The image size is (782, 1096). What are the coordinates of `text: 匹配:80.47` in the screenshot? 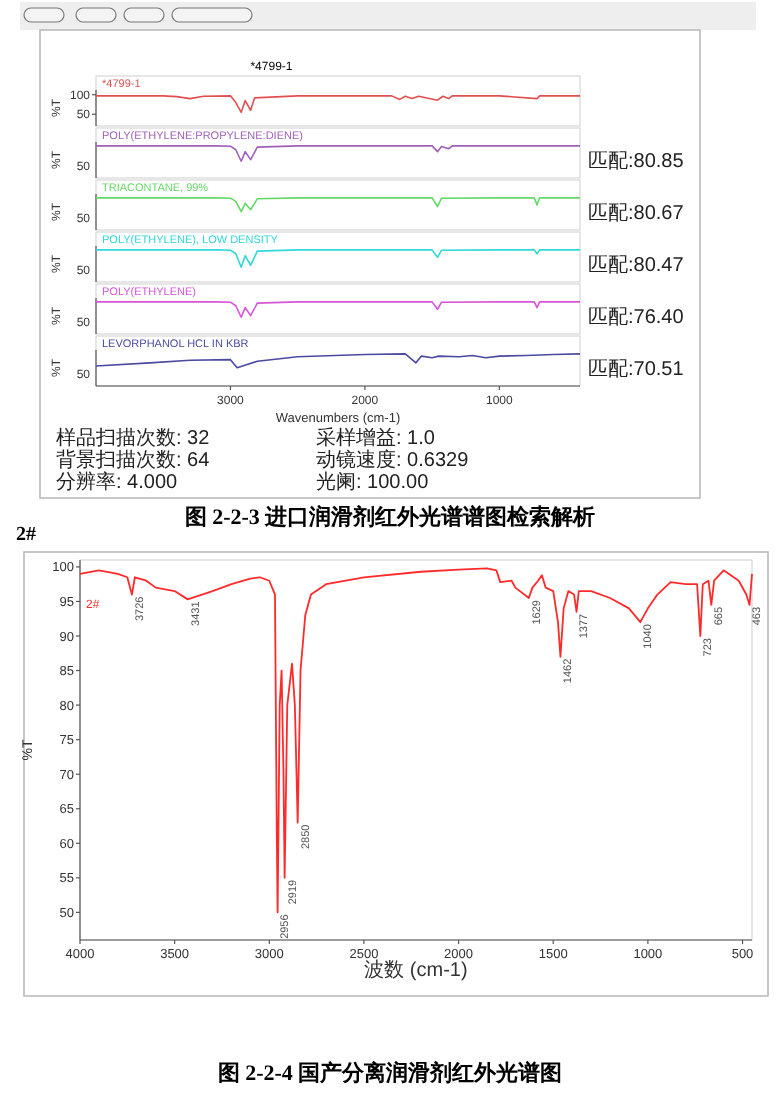 It's located at (636, 266).